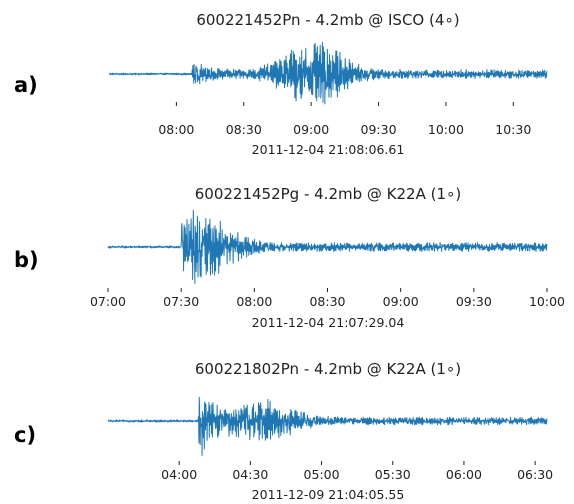 Image resolution: width=574 pixels, height=504 pixels. I want to click on x-tick-label: 10:30, so click(513, 129).